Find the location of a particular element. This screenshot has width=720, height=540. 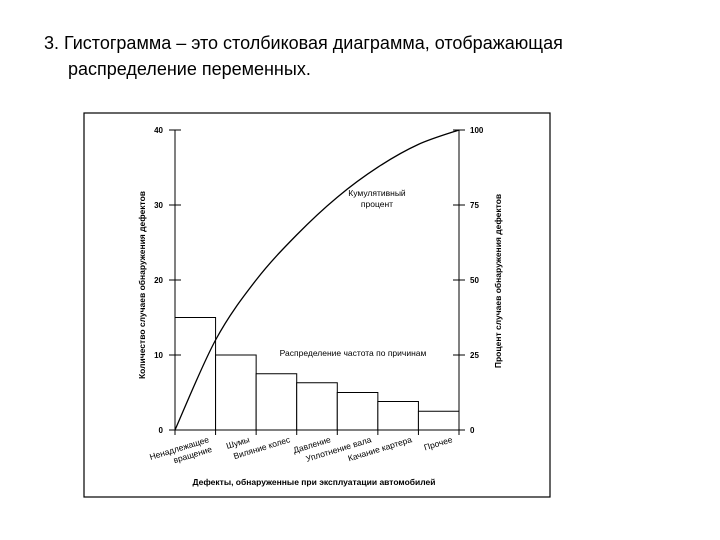

category-label-group: Прочее is located at coordinates (438, 443).